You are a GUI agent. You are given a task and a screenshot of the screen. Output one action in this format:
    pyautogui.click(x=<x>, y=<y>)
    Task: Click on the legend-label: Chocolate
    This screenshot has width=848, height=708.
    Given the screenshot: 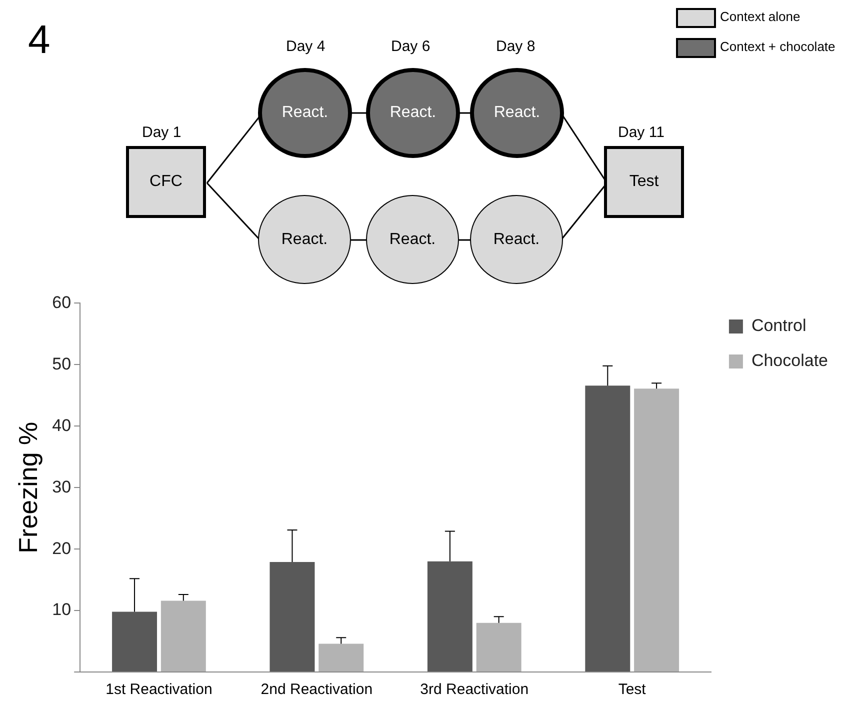 What is the action you would take?
    pyautogui.click(x=789, y=360)
    